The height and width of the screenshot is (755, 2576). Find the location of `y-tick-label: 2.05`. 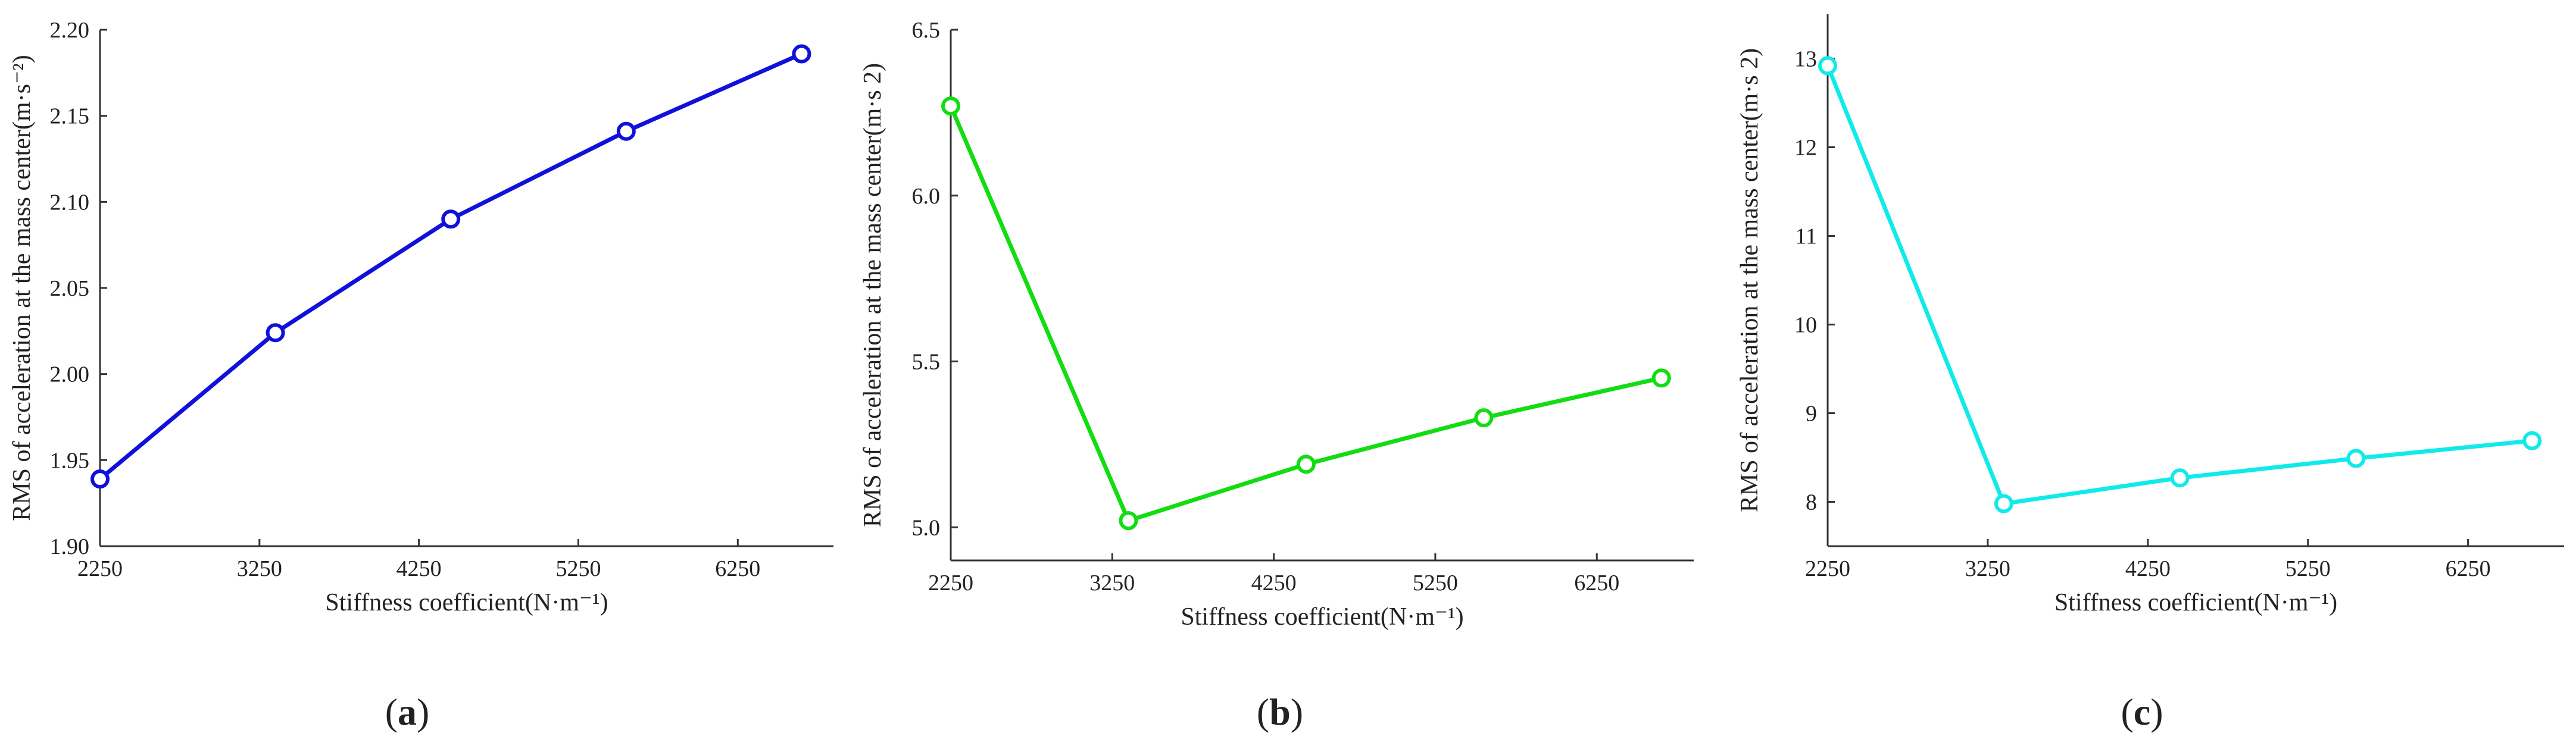

y-tick-label: 2.05 is located at coordinates (70, 288).